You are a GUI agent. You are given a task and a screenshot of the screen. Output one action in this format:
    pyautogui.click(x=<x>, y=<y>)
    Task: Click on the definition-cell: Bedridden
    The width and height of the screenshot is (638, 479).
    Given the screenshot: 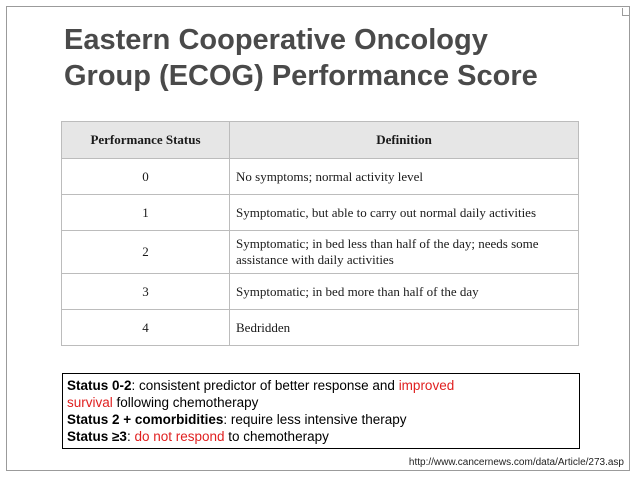 What is the action you would take?
    pyautogui.click(x=404, y=327)
    